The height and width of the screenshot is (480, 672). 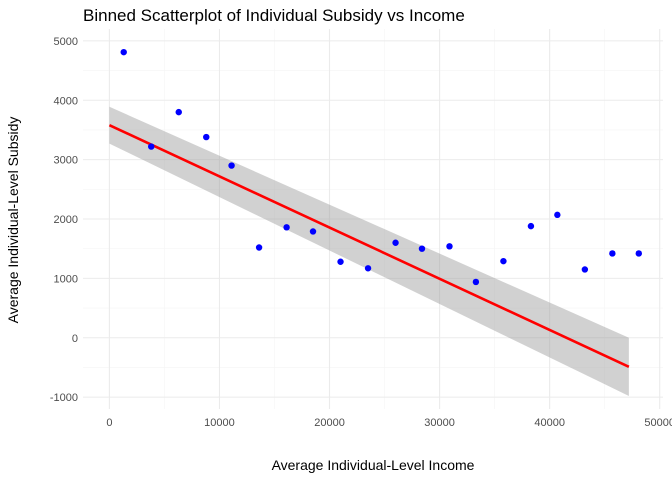 What do you see at coordinates (549, 423) in the screenshot?
I see `x-tick-label: 40000` at bounding box center [549, 423].